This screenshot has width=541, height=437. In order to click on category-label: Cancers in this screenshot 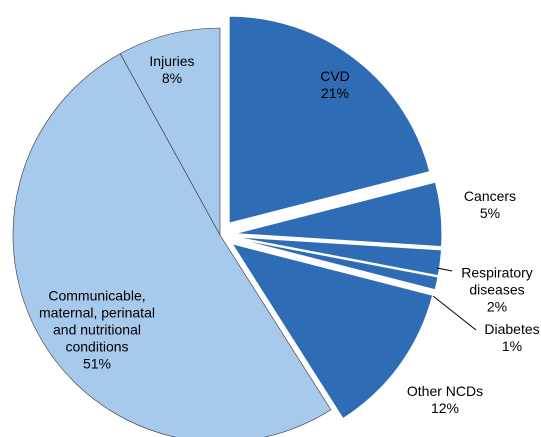, I will do `click(490, 196)`.